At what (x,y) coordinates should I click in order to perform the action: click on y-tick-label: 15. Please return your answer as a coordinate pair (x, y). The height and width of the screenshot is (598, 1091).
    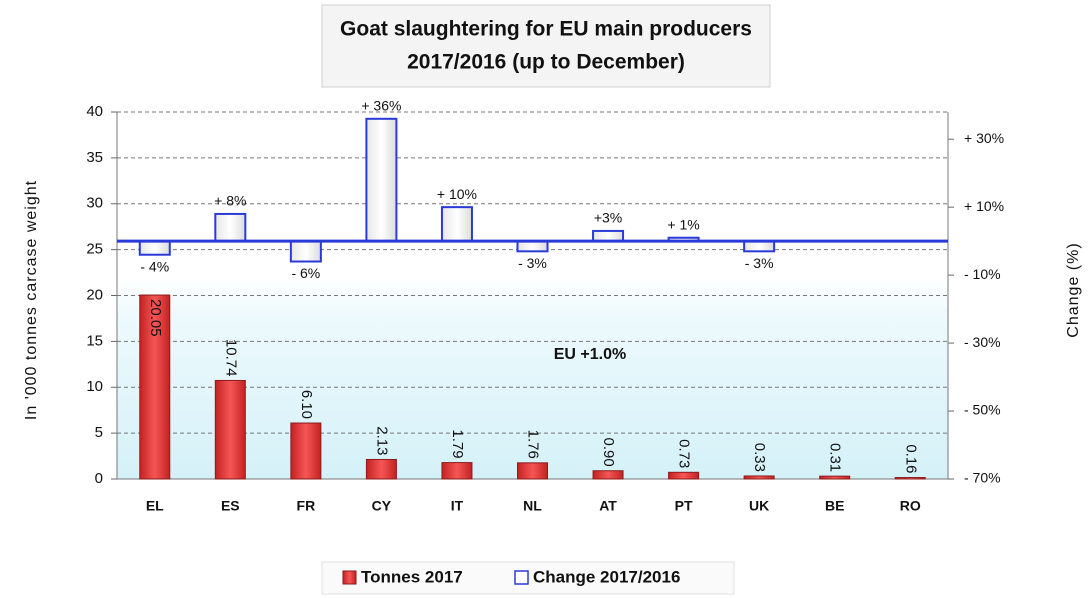
    Looking at the image, I should click on (94, 340).